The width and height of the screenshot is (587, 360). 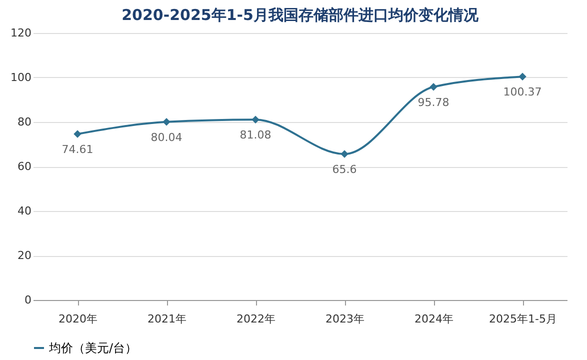 What do you see at coordinates (434, 319) in the screenshot?
I see `x-tick-label: 2024年` at bounding box center [434, 319].